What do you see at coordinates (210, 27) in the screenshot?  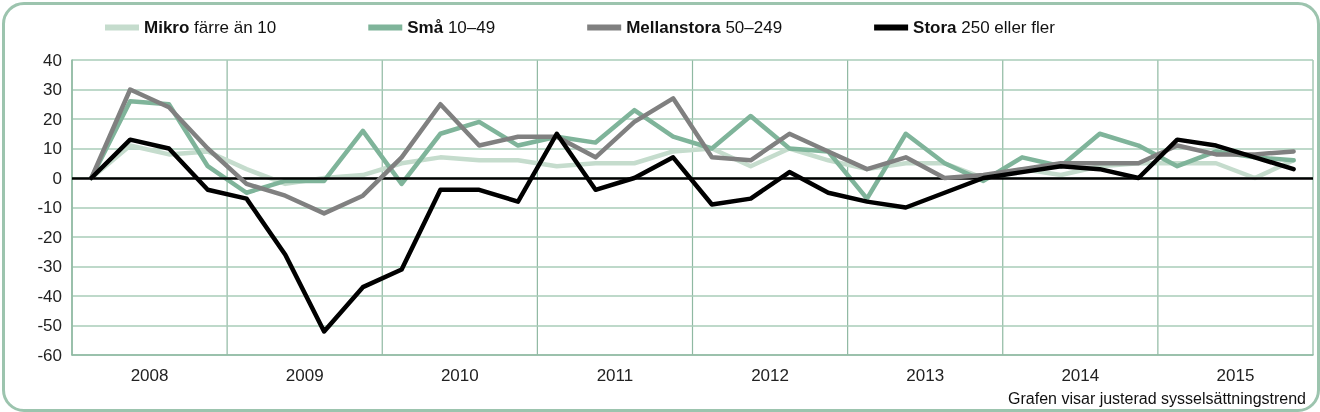 I see `legend-label: Mikro färre än 10` at bounding box center [210, 27].